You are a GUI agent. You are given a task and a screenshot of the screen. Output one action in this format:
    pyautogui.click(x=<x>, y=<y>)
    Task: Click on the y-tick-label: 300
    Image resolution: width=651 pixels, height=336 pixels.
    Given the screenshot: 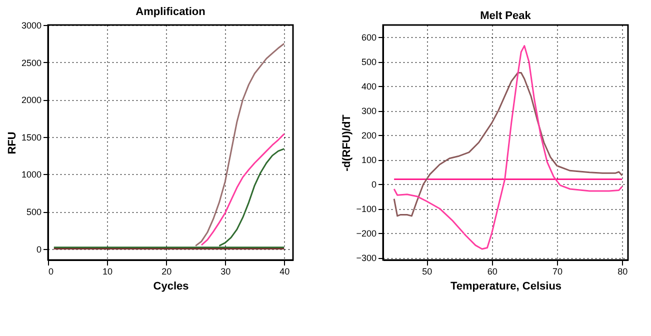 What is the action you would take?
    pyautogui.click(x=368, y=111)
    